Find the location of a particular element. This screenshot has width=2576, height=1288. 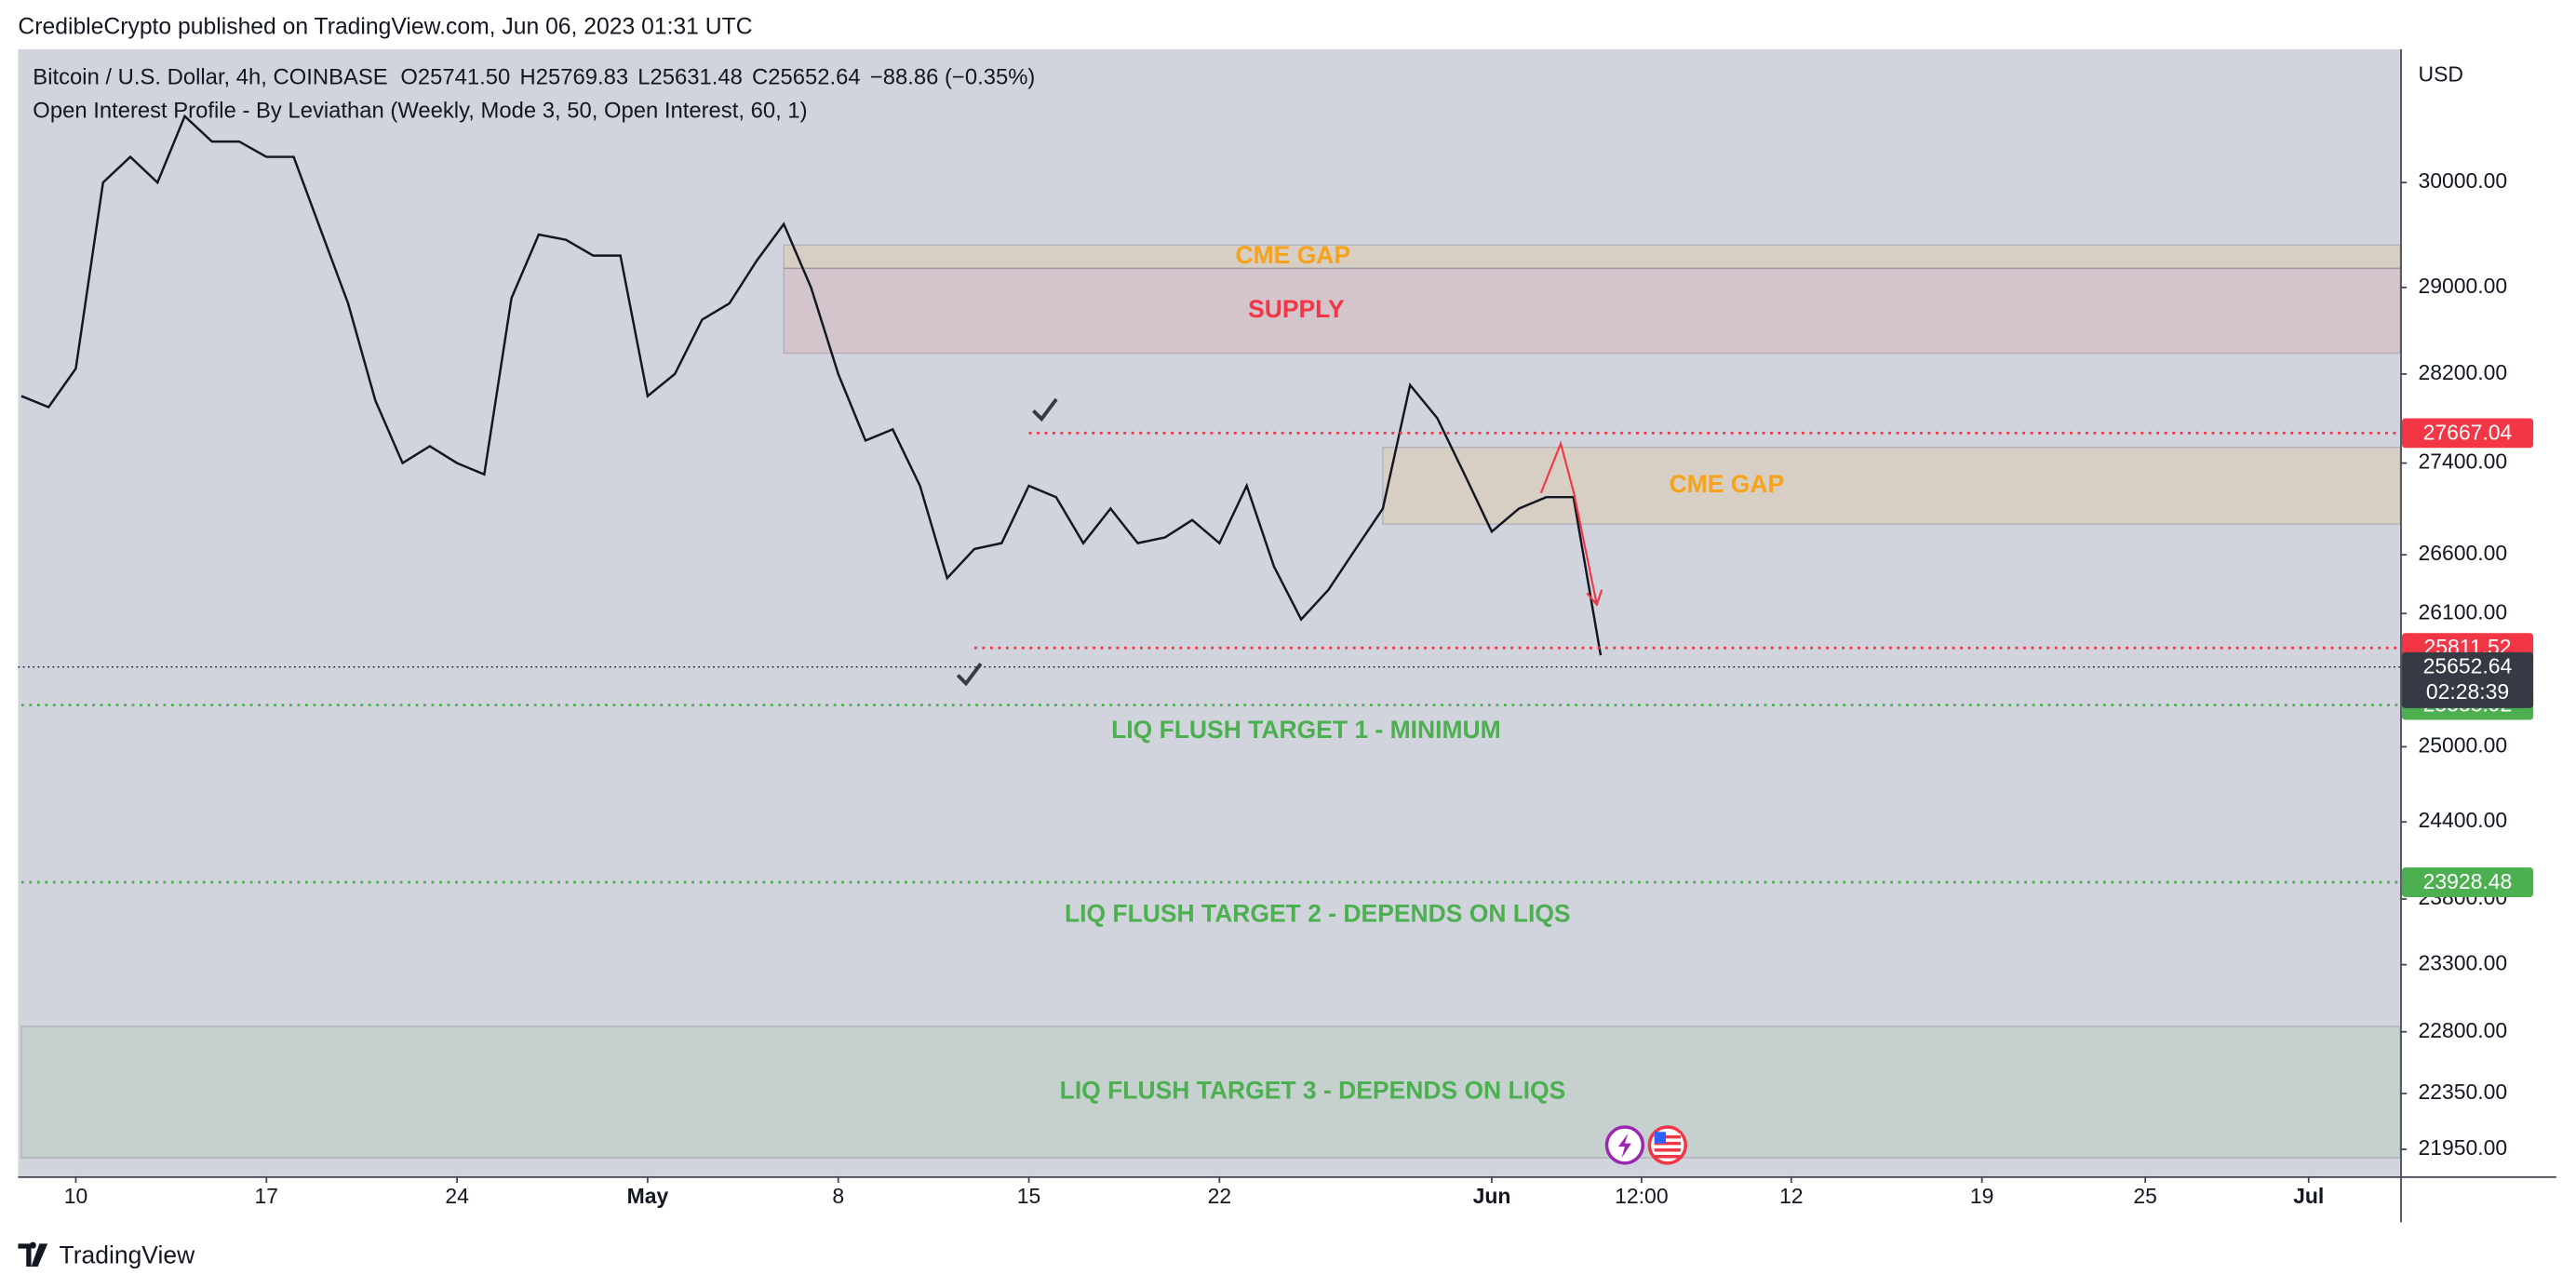

countdown: 02:28:39 is located at coordinates (2467, 691).